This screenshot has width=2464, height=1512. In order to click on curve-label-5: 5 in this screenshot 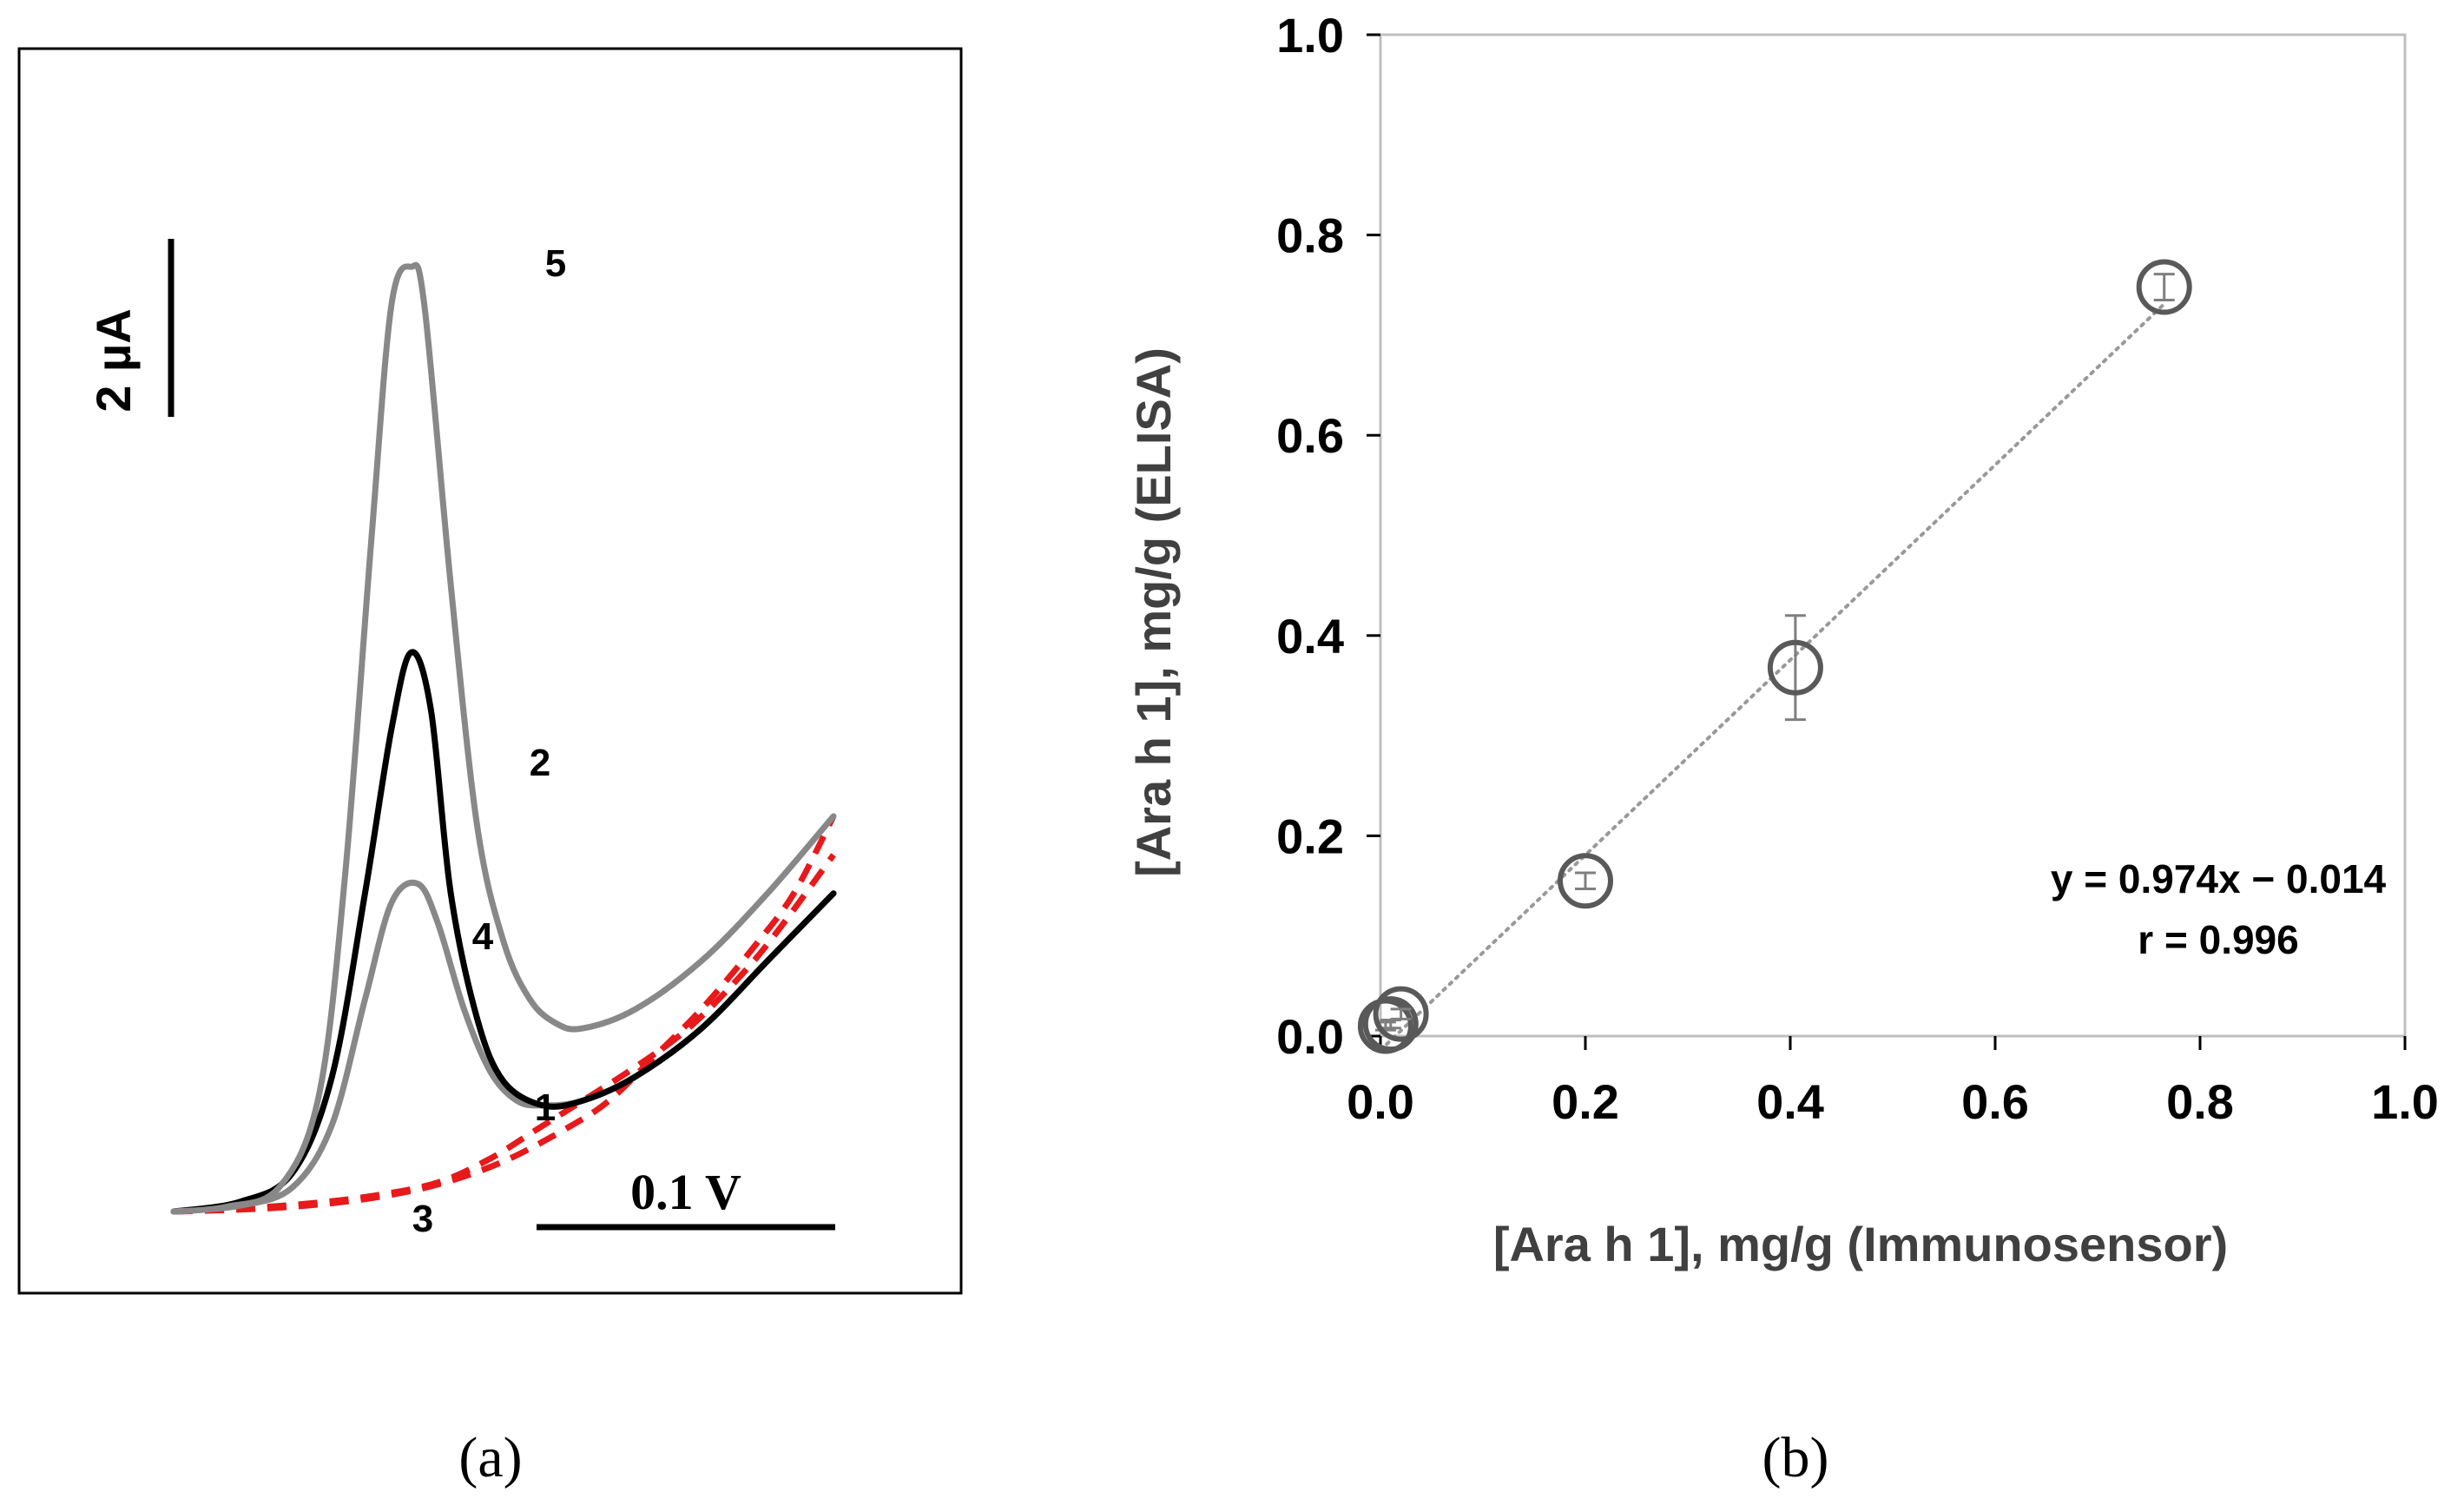, I will do `click(555, 263)`.